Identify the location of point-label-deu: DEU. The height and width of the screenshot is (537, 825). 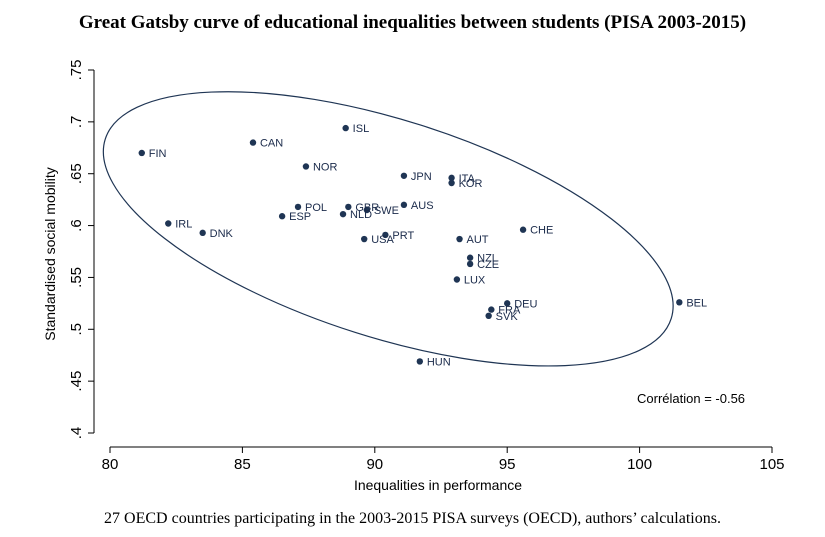
(525, 304).